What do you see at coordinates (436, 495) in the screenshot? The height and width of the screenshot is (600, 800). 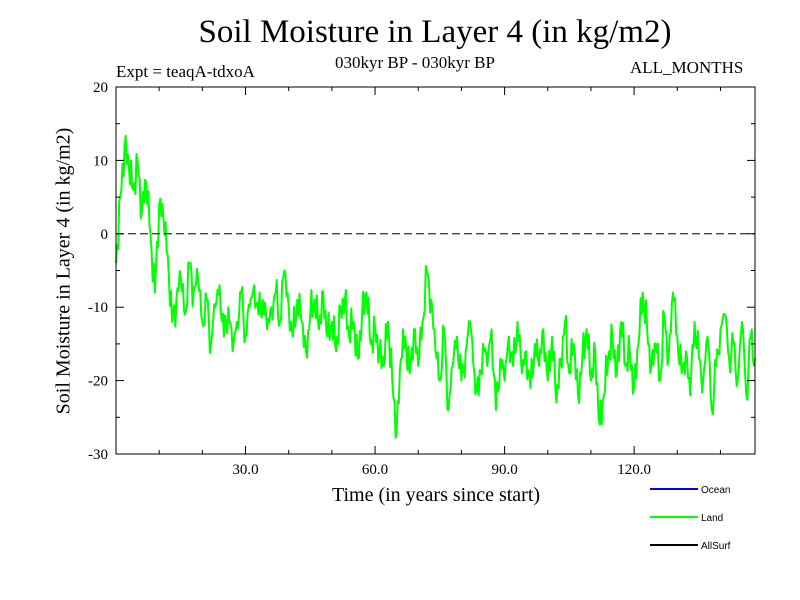 I see `x-axis-label: Time (in years since start)` at bounding box center [436, 495].